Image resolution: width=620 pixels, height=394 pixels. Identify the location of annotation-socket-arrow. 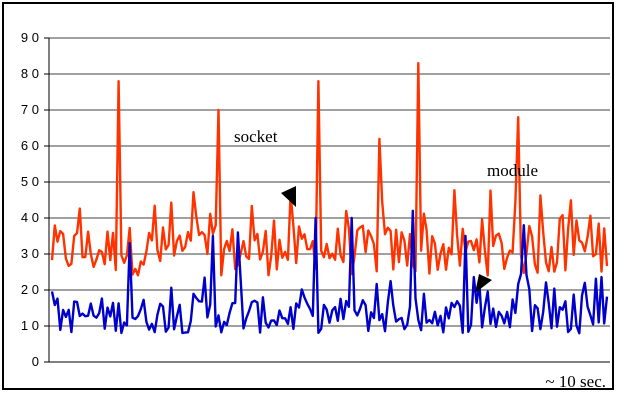
(288, 196).